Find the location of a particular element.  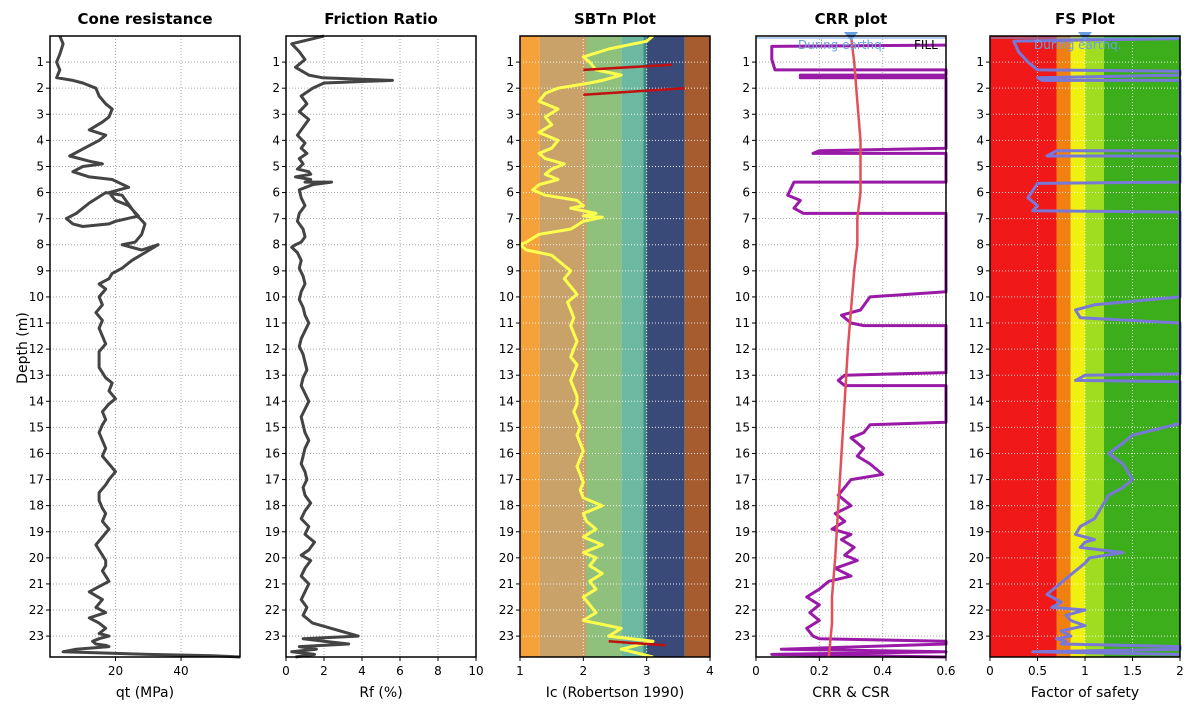

x-axis-label: CRR & CSR is located at coordinates (851, 693).